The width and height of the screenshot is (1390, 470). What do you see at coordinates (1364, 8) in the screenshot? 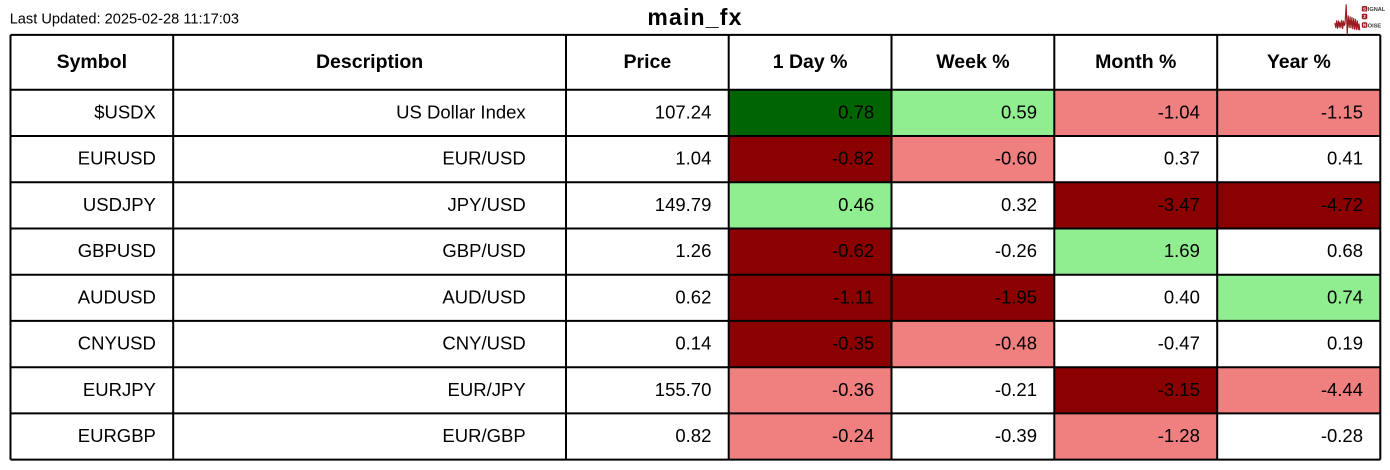
I see `svg-text: S` at bounding box center [1364, 8].